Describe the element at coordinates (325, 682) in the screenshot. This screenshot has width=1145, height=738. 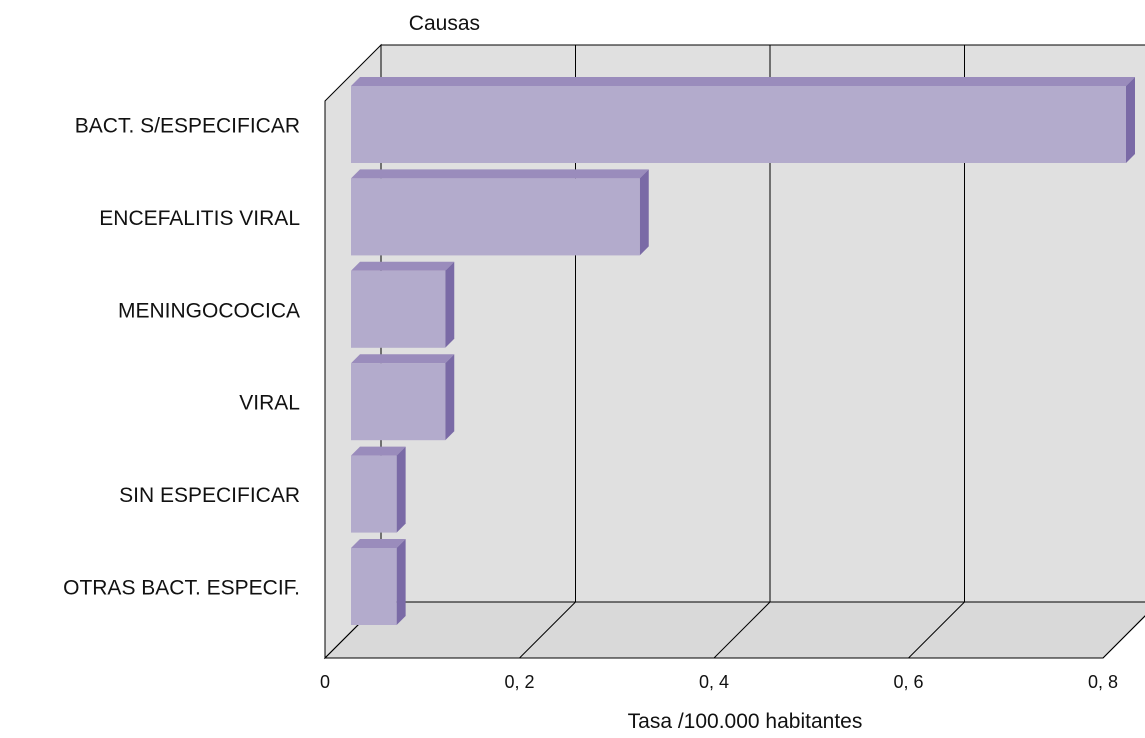
I see `x-tick-label: 0` at that location.